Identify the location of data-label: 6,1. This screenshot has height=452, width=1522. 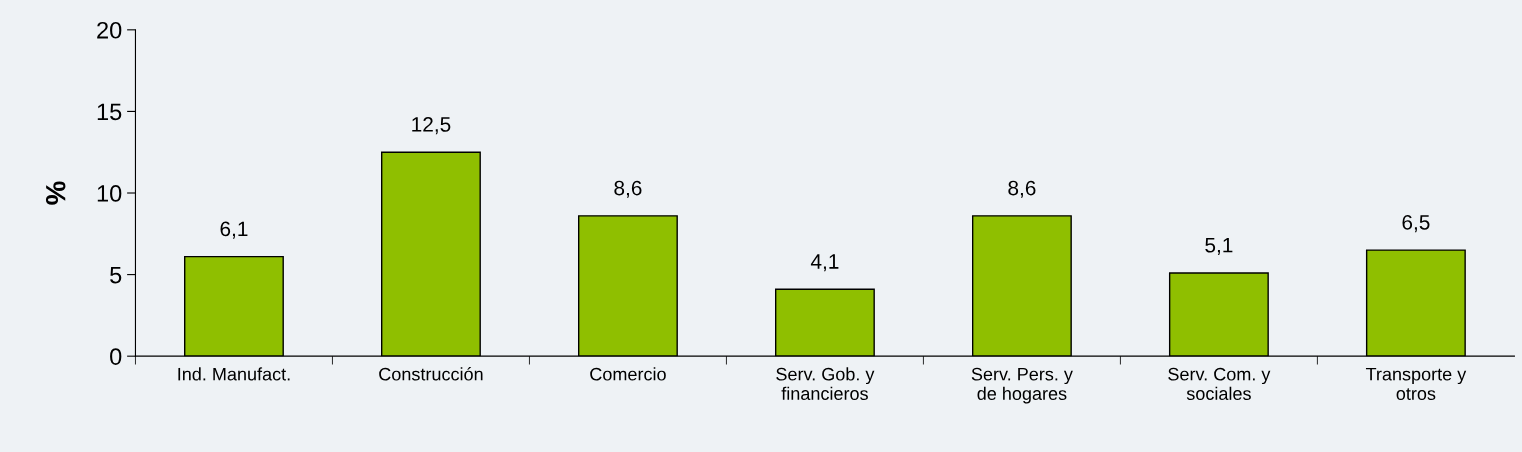
(234, 230).